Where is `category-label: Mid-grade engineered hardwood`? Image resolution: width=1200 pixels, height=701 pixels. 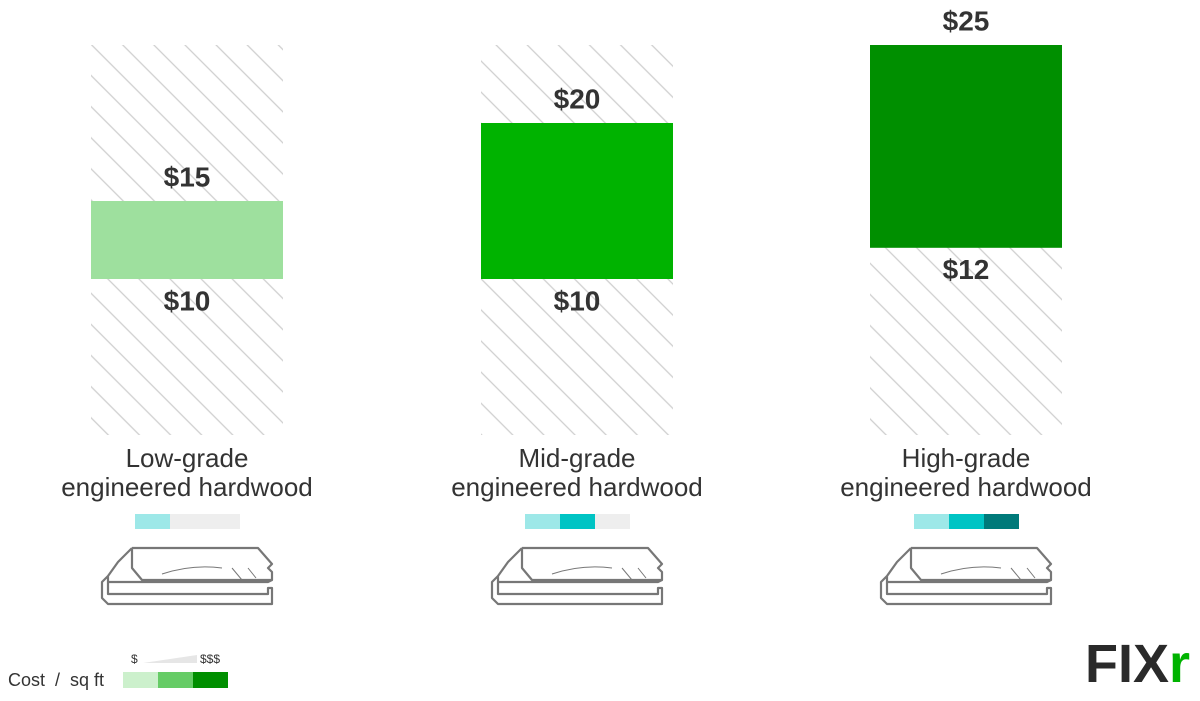
category-label: Mid-grade engineered hardwood is located at coordinates (577, 472).